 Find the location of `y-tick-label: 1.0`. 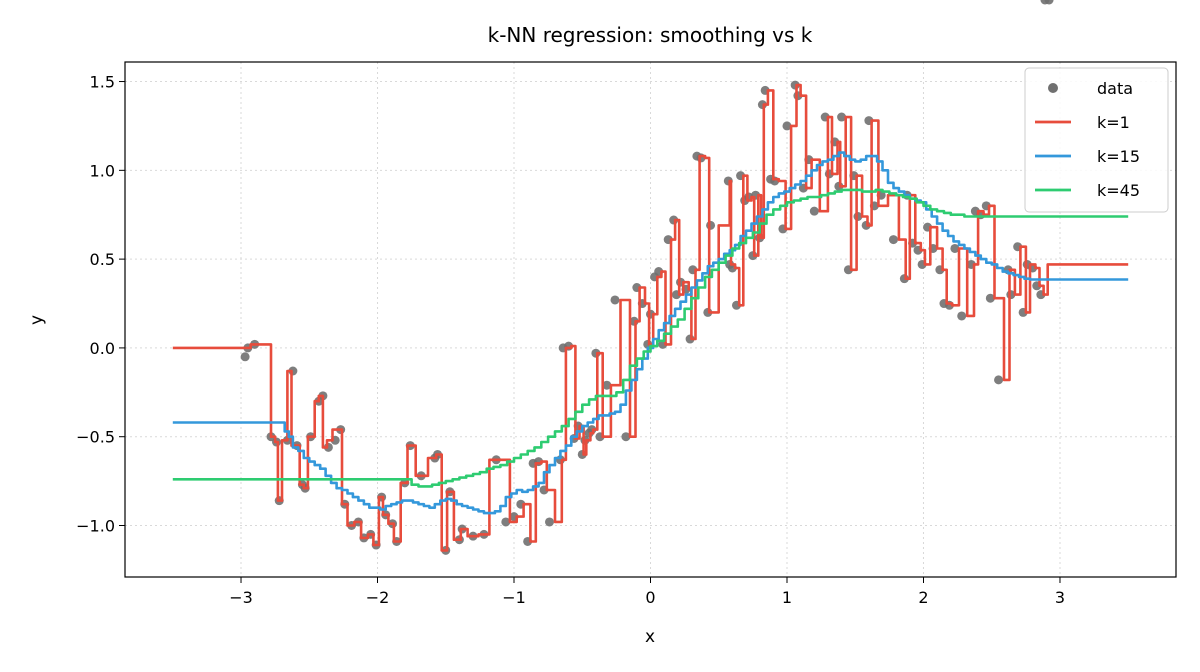

y-tick-label: 1.0 is located at coordinates (102, 170).